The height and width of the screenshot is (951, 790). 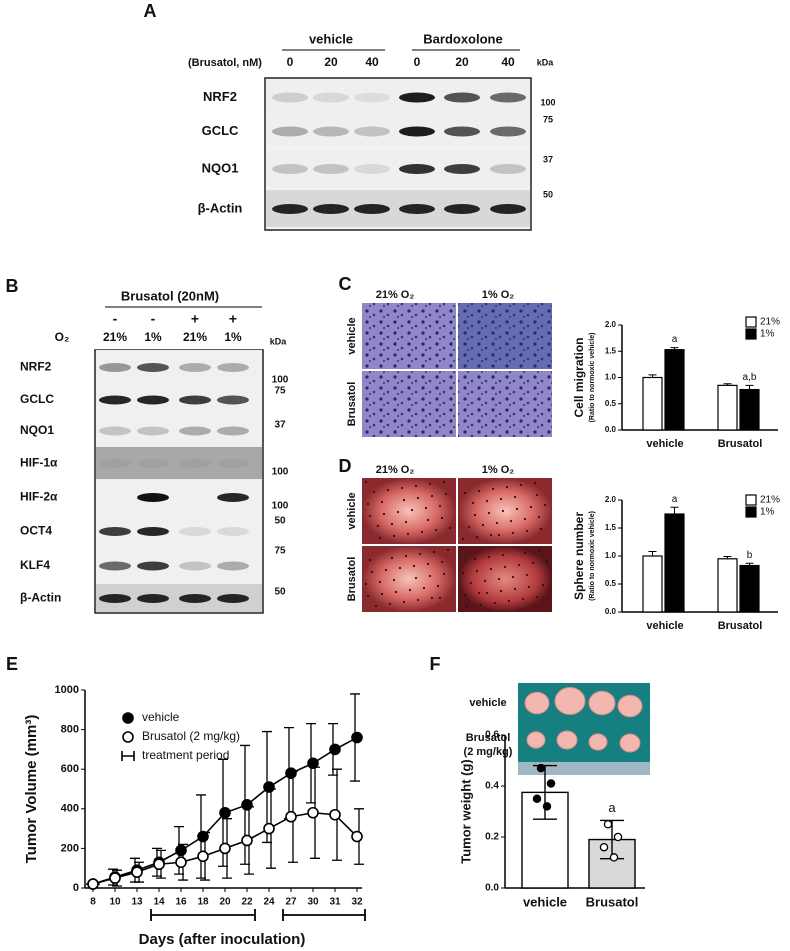 What do you see at coordinates (740, 444) in the screenshot?
I see `x-tick-label: Brusatol` at bounding box center [740, 444].